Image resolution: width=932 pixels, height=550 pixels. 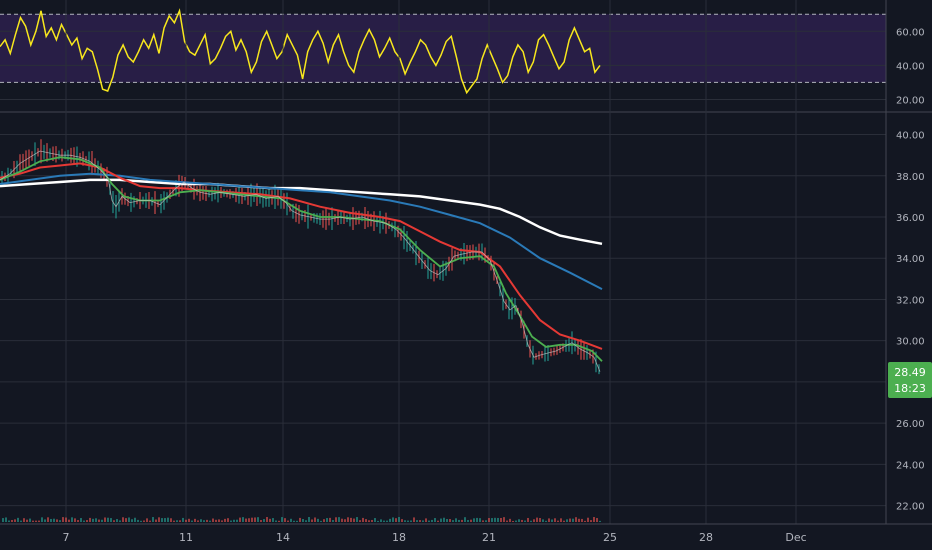 I want to click on time-tick-label: 14, so click(x=283, y=537).